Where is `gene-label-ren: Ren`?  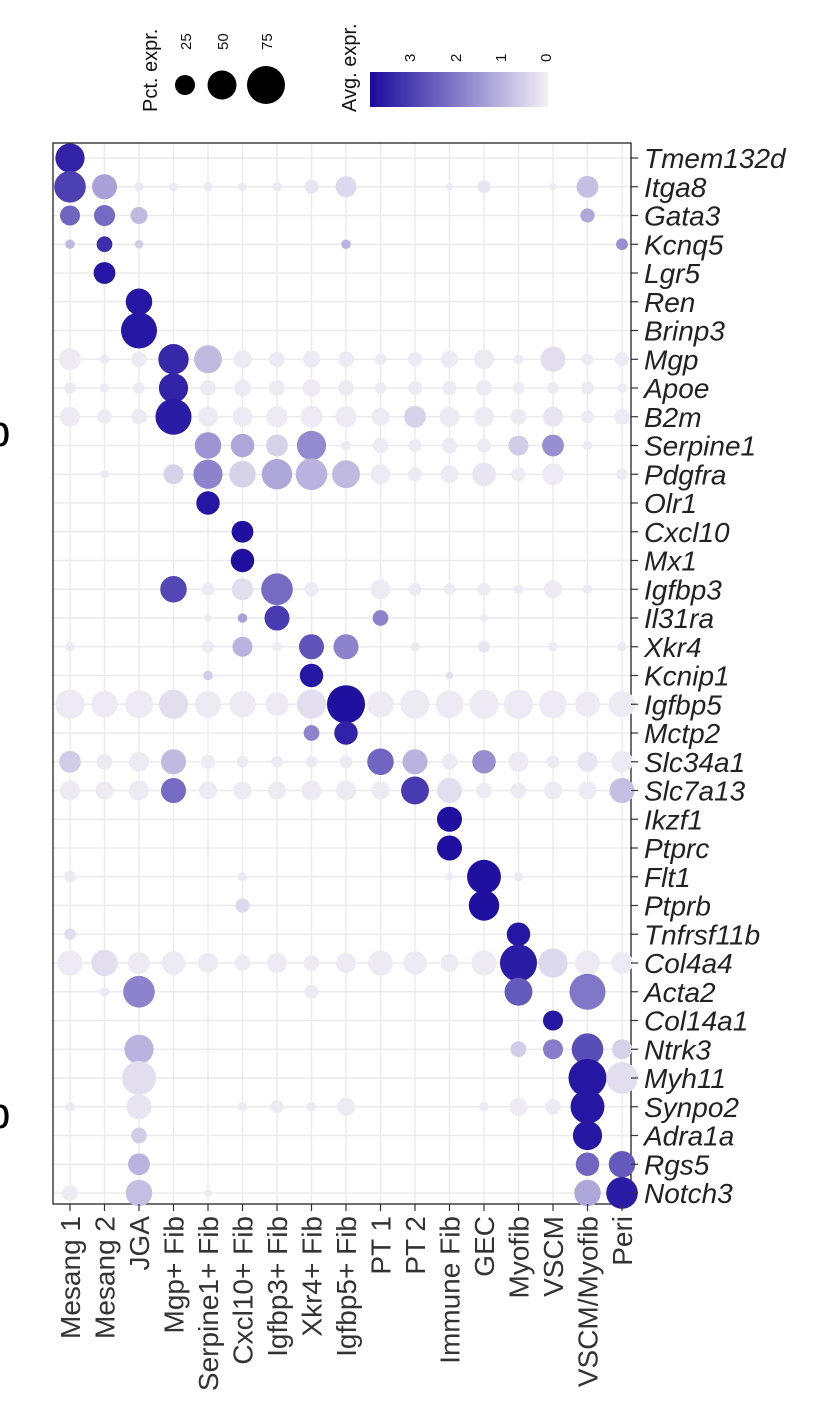
gene-label-ren: Ren is located at coordinates (669, 302).